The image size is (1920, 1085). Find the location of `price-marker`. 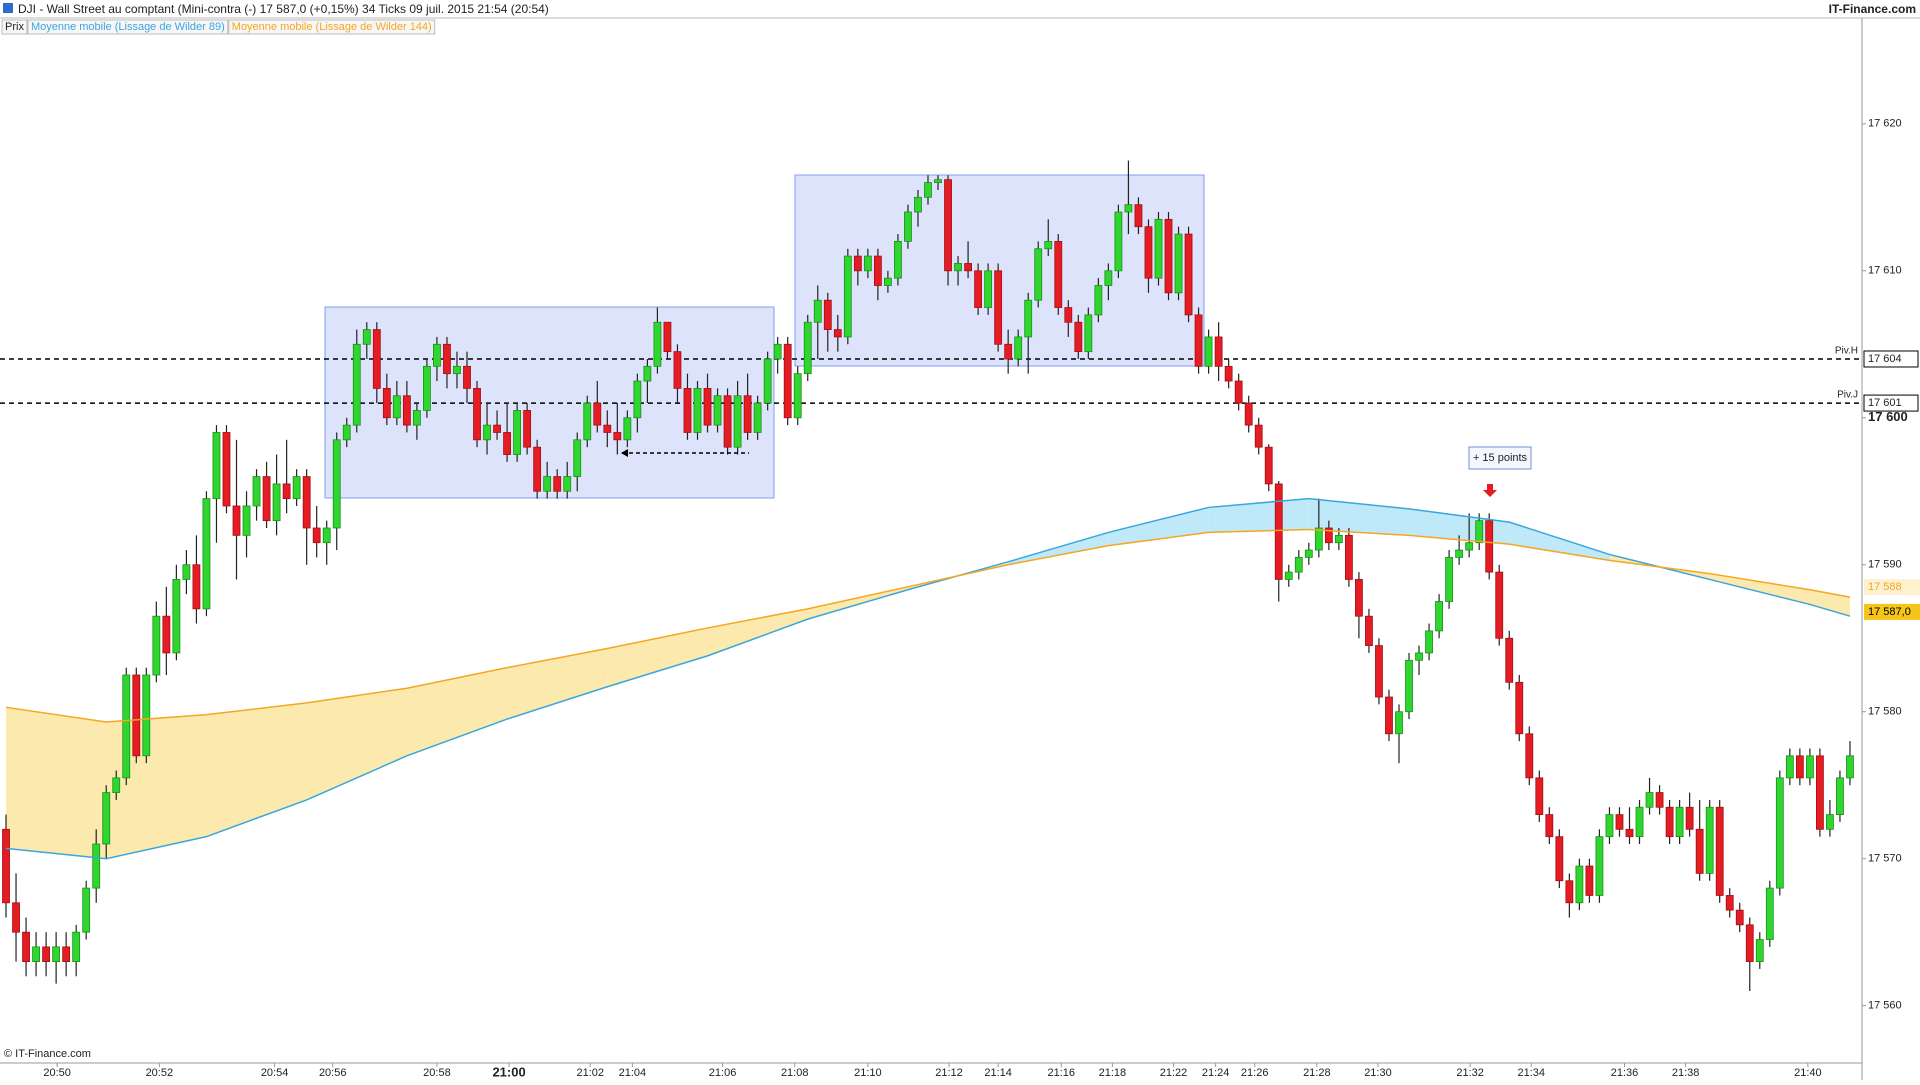

price-marker is located at coordinates (1892, 611).